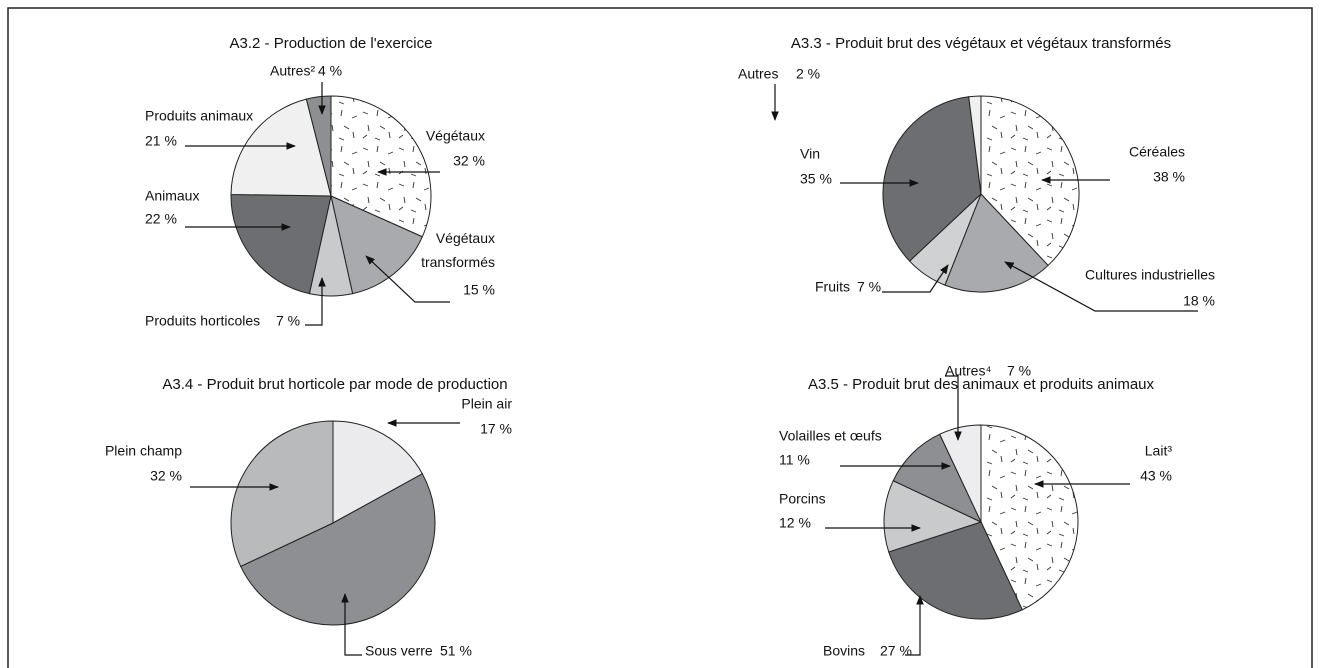  Describe the element at coordinates (1159, 451) in the screenshot. I see `slice-label: Lait³` at that location.